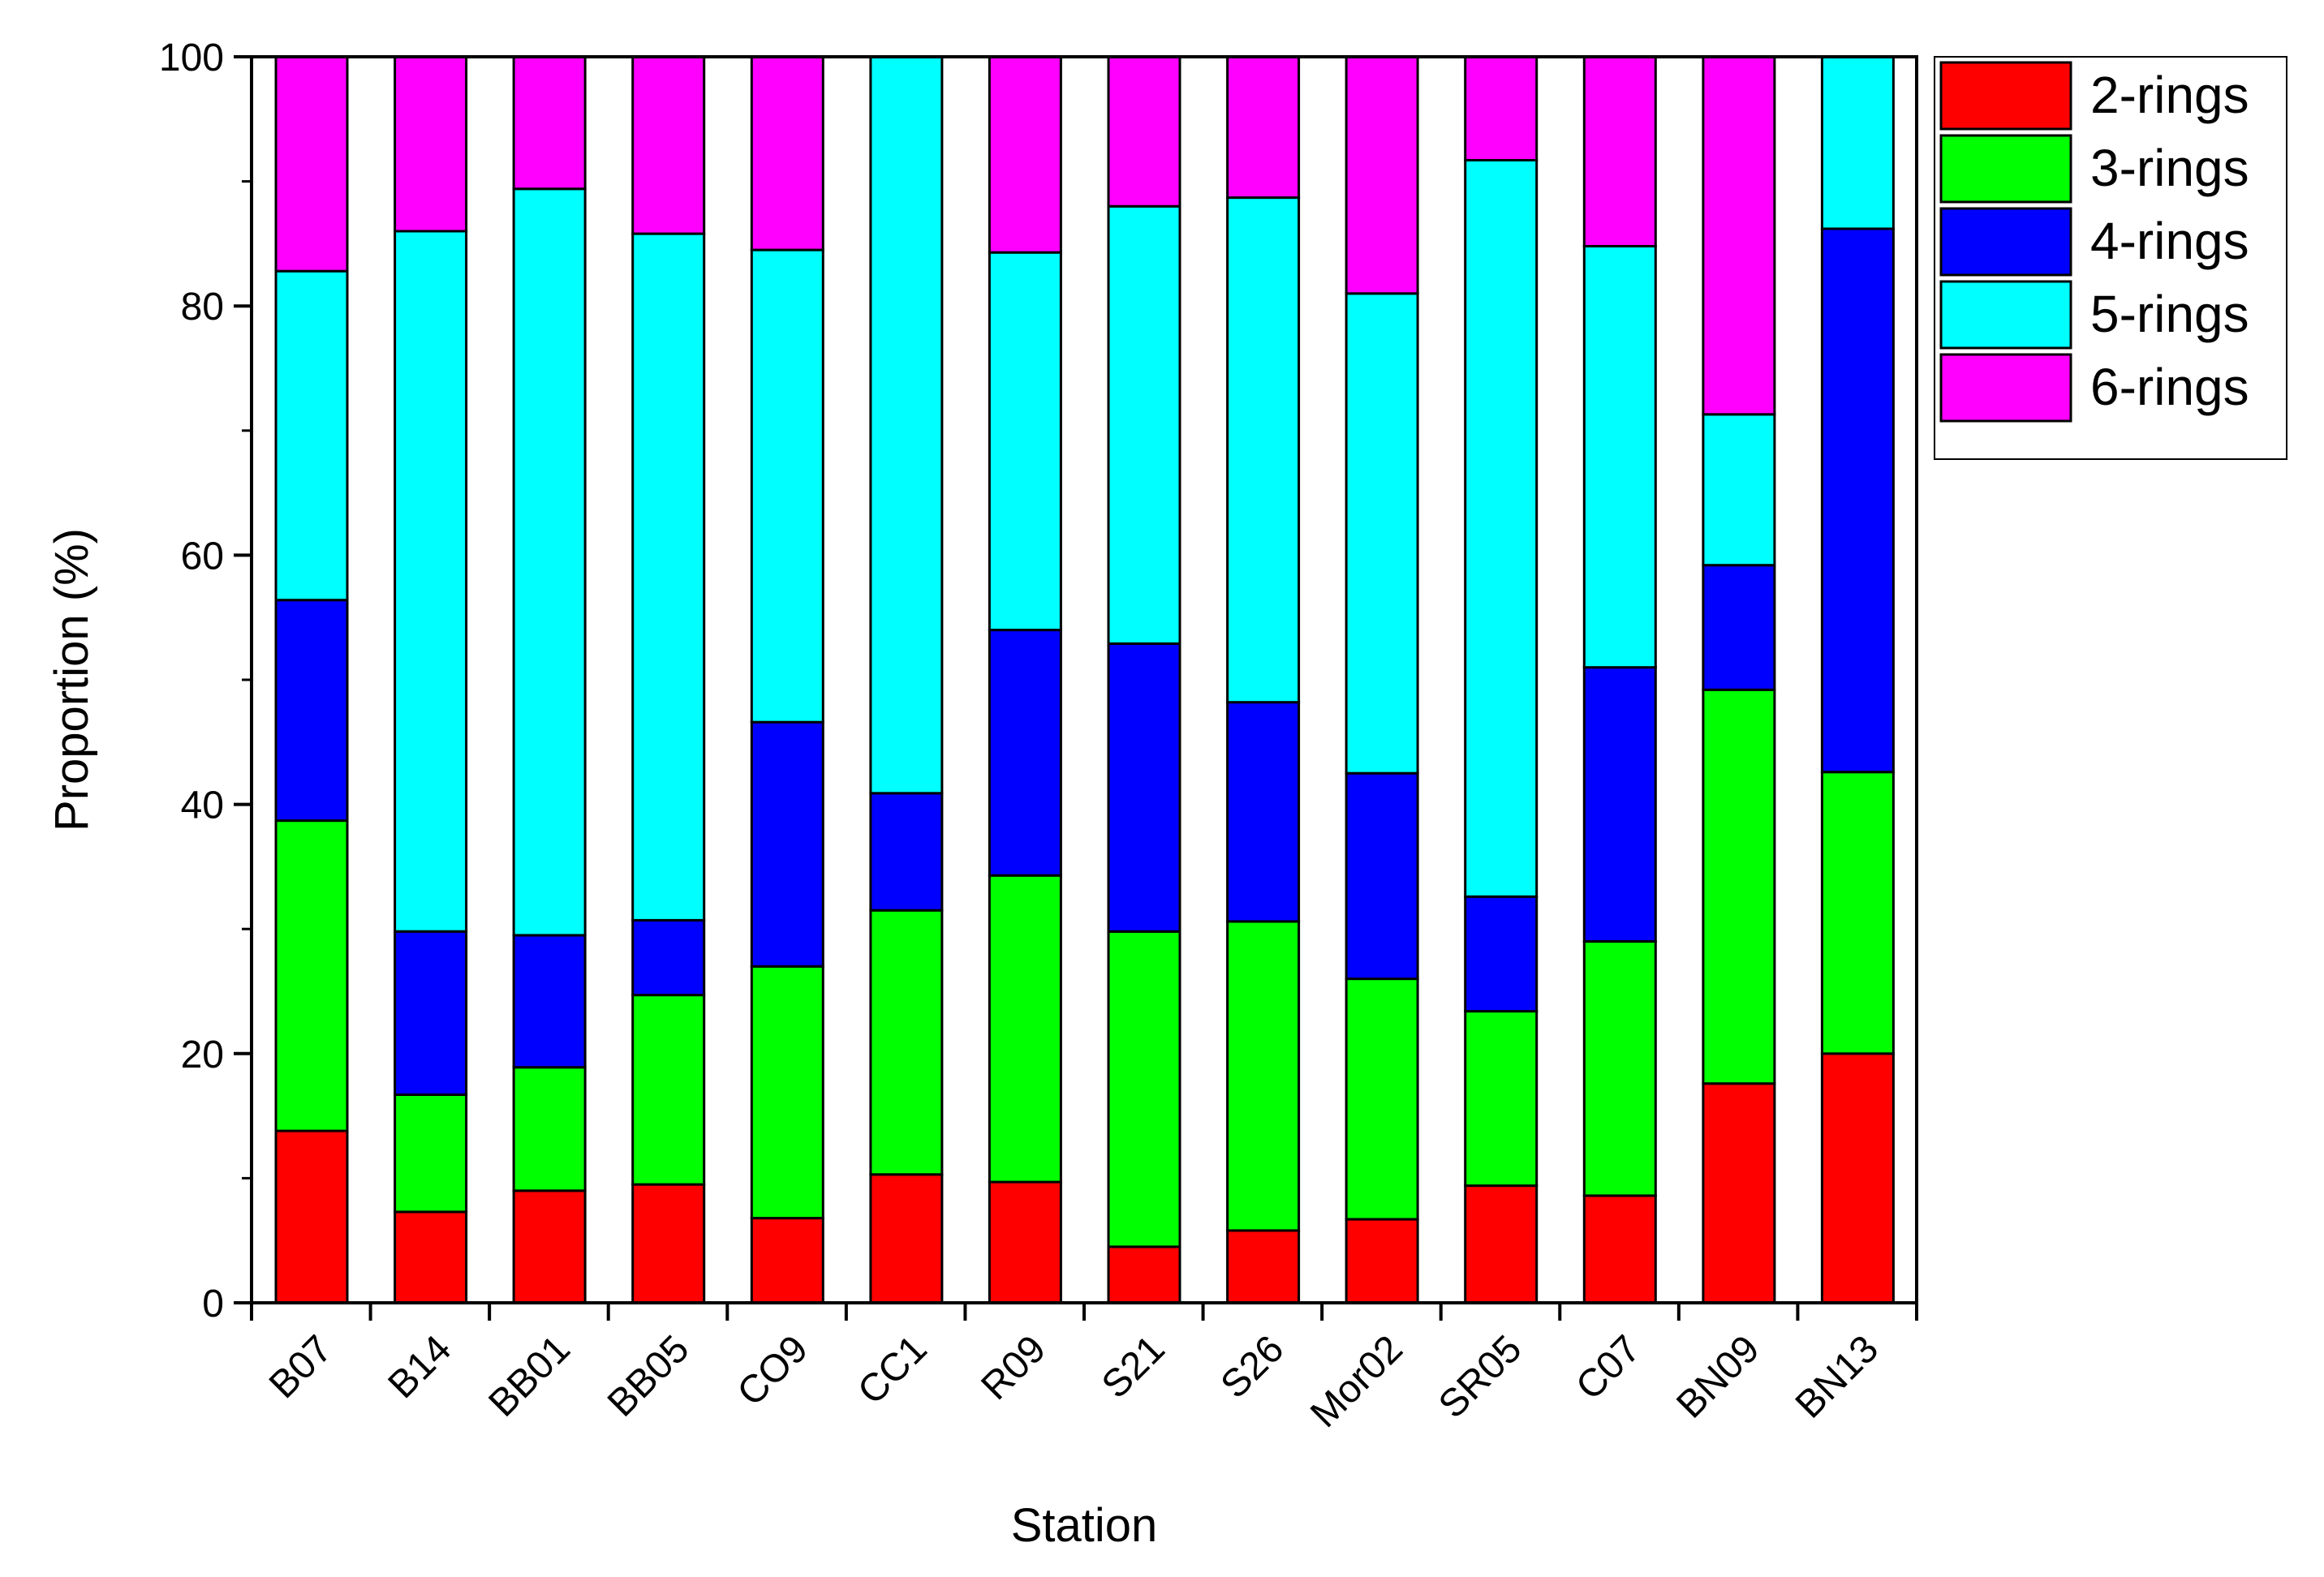  What do you see at coordinates (1025, 442) in the screenshot?
I see `bar-segment-r09-5-rings` at bounding box center [1025, 442].